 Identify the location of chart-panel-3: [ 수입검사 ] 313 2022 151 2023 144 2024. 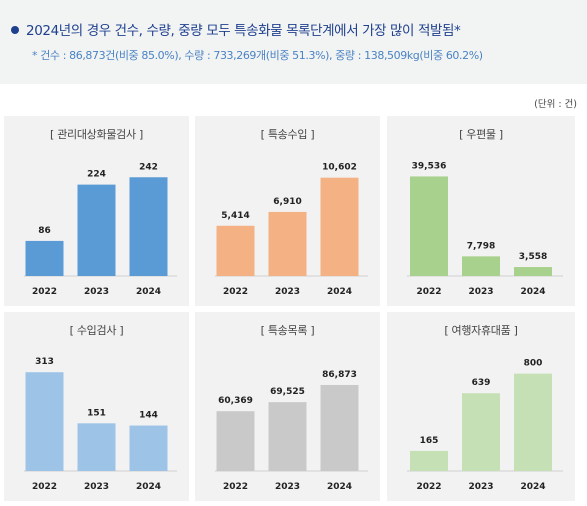
(96, 406).